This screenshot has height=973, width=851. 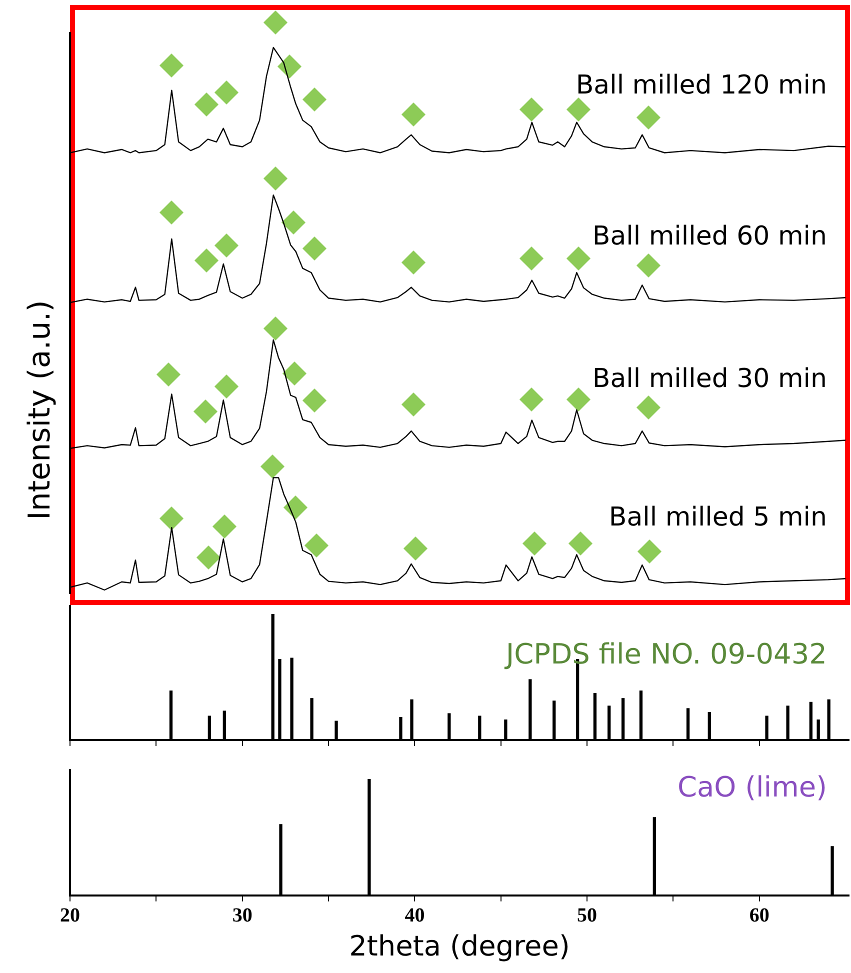 What do you see at coordinates (242, 915) in the screenshot?
I see `x-tick-label: 30` at bounding box center [242, 915].